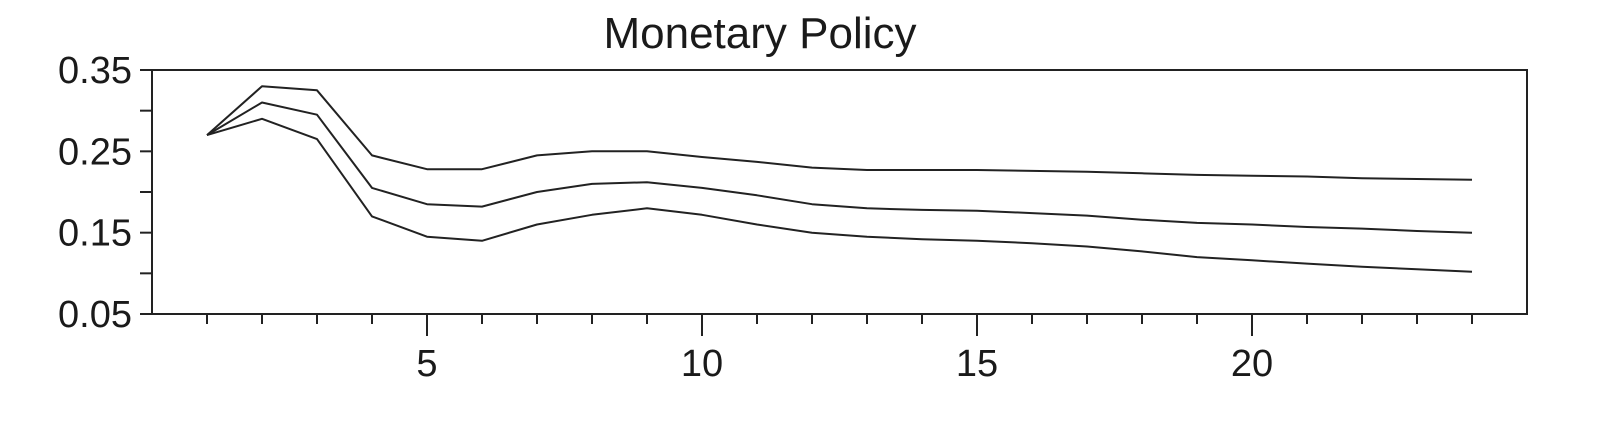 The height and width of the screenshot is (424, 1614). I want to click on x-axis: 5 10 15 20, so click(839, 349).